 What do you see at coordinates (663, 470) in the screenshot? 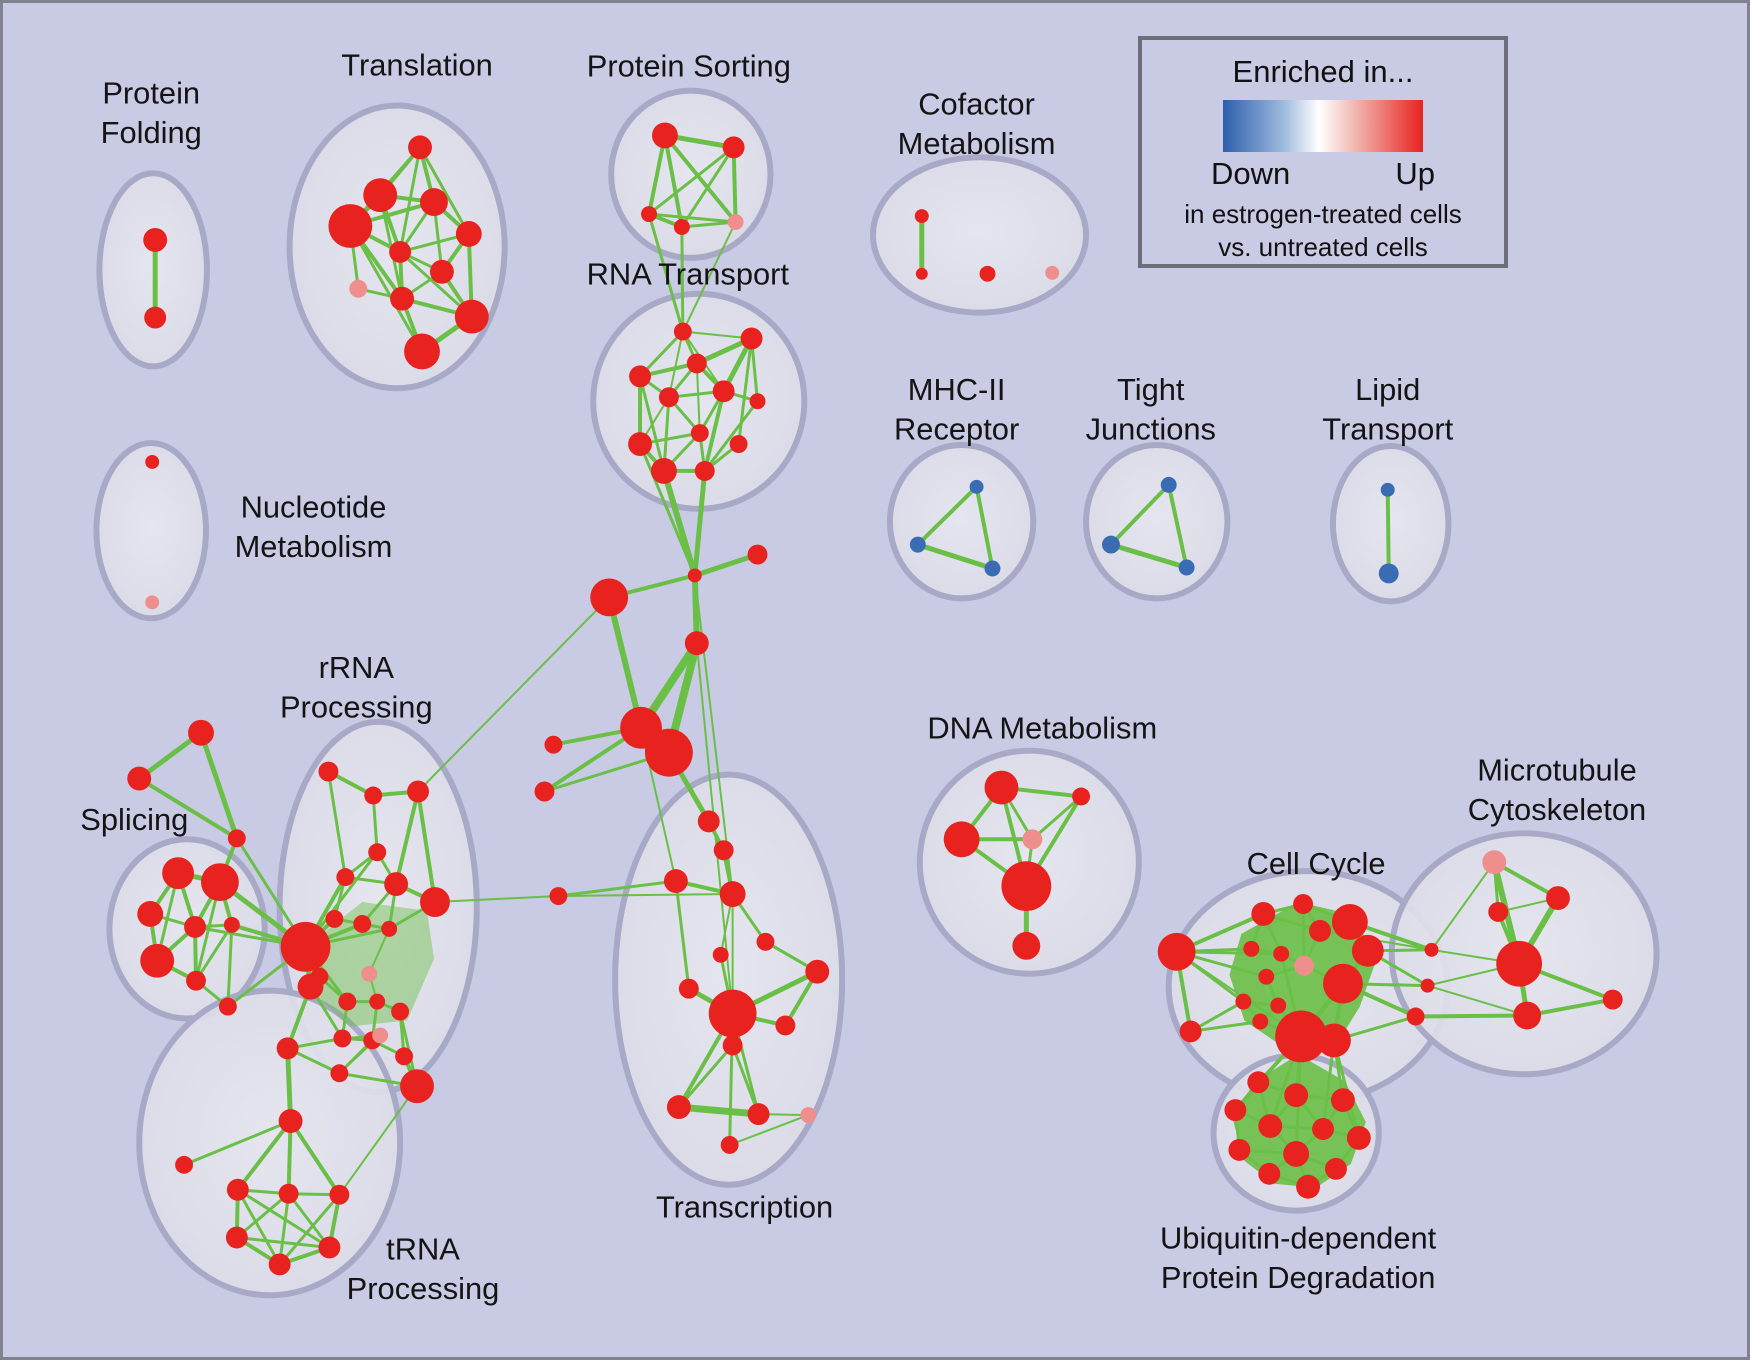
I see `gene-set-node-r9` at bounding box center [663, 470].